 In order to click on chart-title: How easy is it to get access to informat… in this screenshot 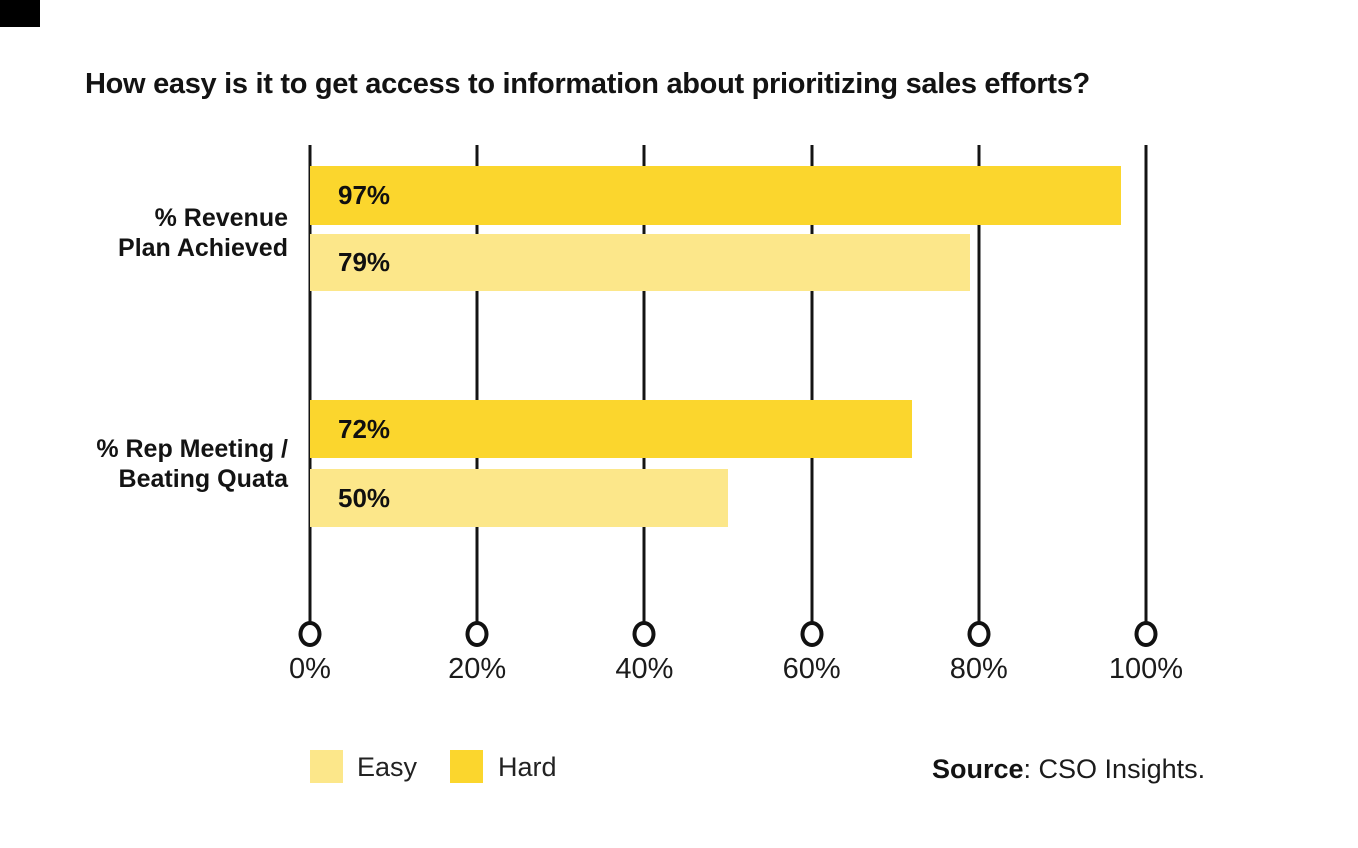, I will do `click(587, 84)`.